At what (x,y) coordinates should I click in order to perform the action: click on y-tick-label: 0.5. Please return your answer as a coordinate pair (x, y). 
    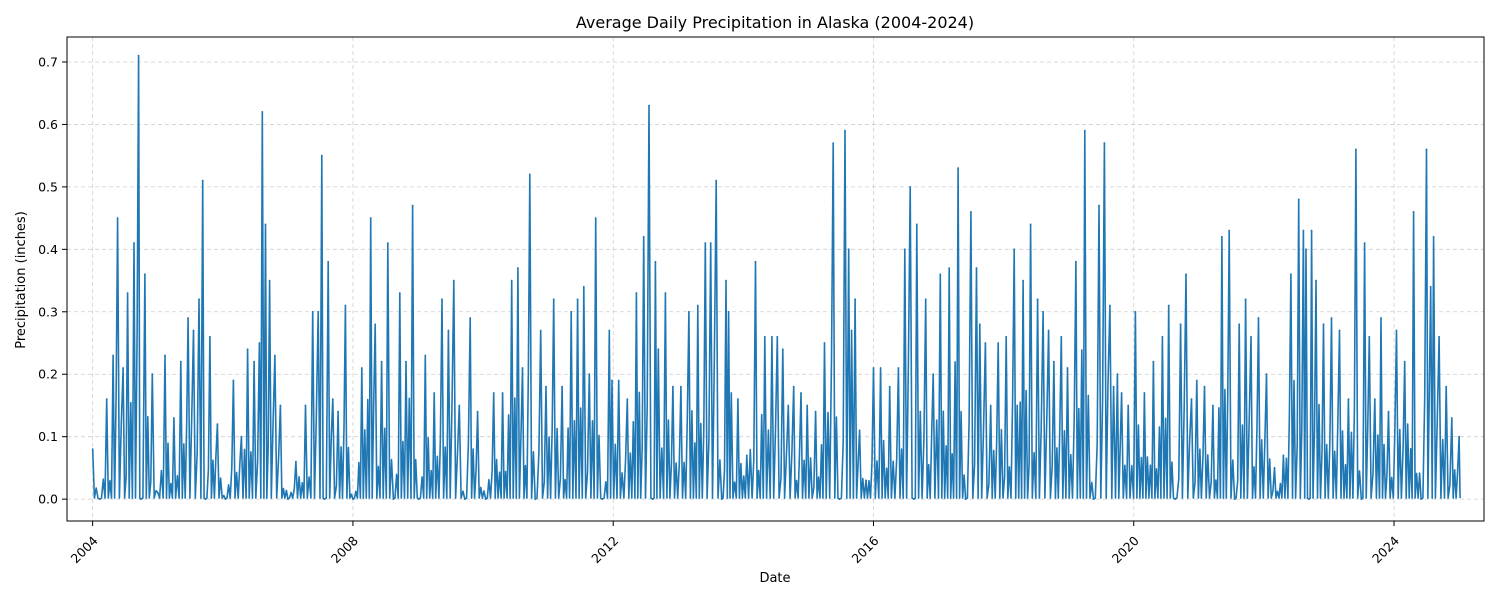
    Looking at the image, I should click on (48, 186).